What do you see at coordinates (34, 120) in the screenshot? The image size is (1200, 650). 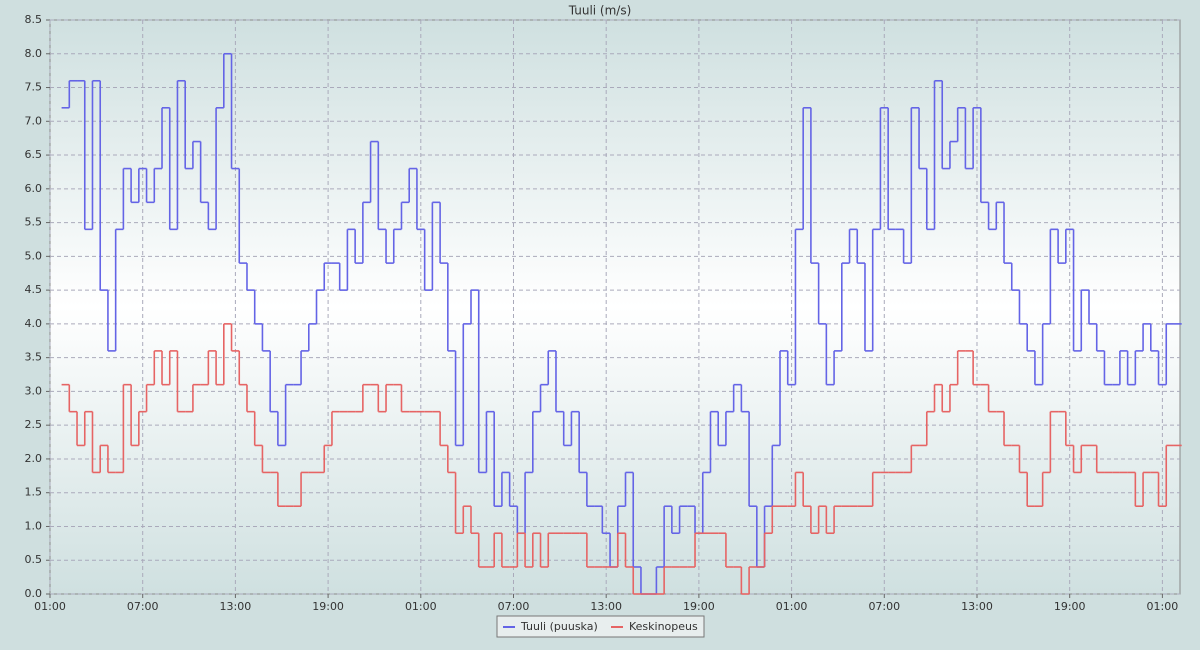 I see `y-tick-label: 7.0` at bounding box center [34, 120].